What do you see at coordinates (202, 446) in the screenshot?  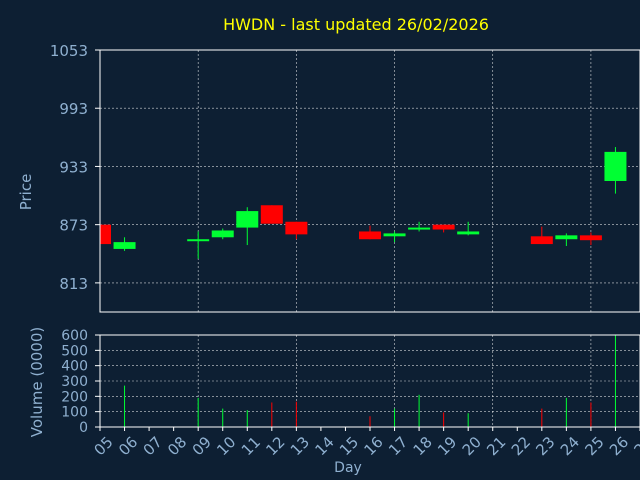 I see `x-tick-label: 09` at bounding box center [202, 446].